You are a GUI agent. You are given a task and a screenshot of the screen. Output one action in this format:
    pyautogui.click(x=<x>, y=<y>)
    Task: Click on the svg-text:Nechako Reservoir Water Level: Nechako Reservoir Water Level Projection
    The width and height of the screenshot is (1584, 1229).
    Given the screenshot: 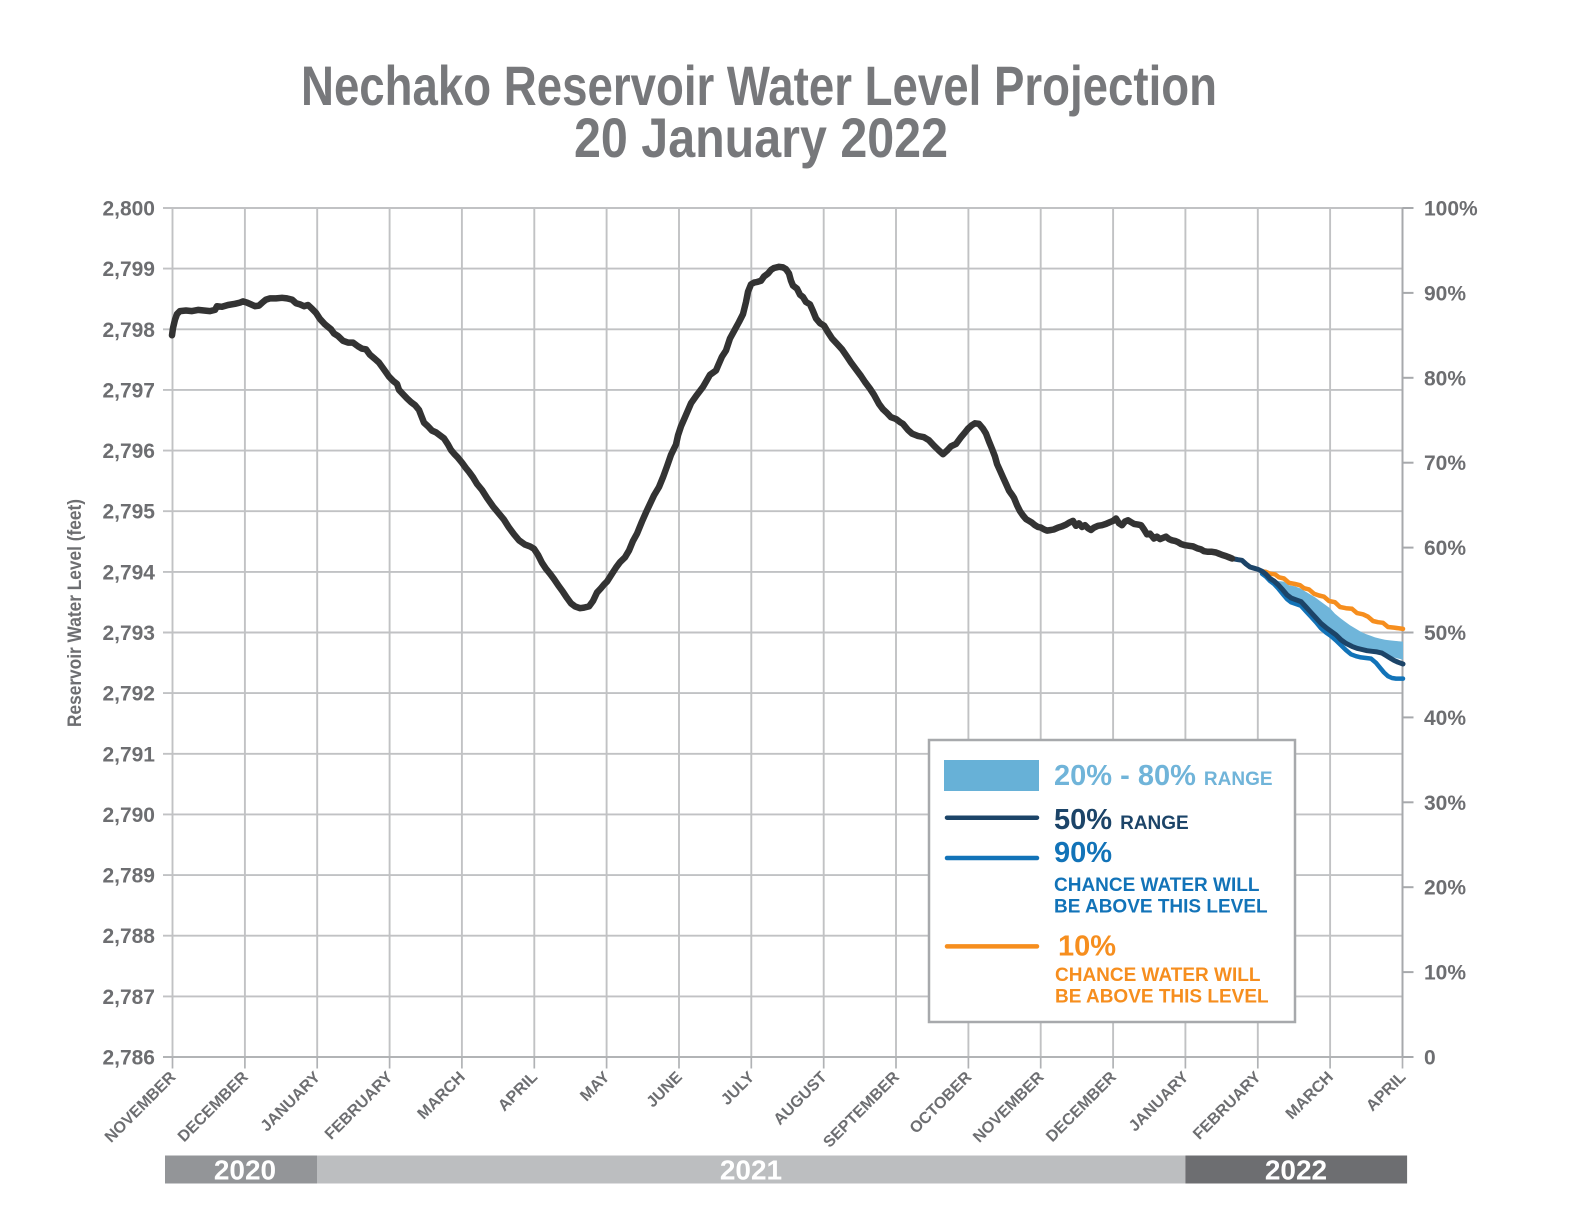 What is the action you would take?
    pyautogui.click(x=759, y=85)
    